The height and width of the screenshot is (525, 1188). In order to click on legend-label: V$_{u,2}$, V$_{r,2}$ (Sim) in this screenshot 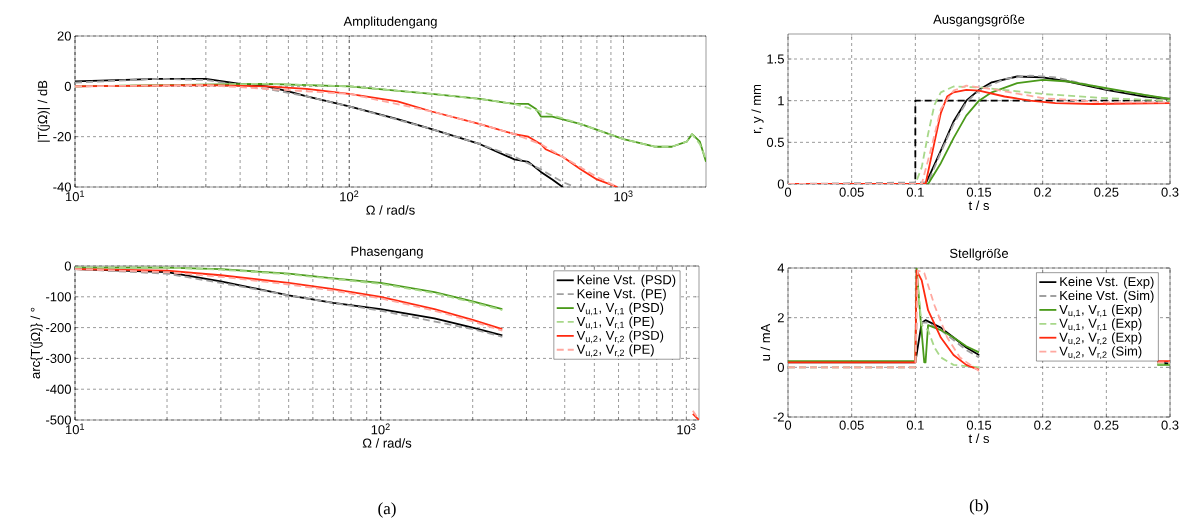, I will do `click(1100, 352)`.